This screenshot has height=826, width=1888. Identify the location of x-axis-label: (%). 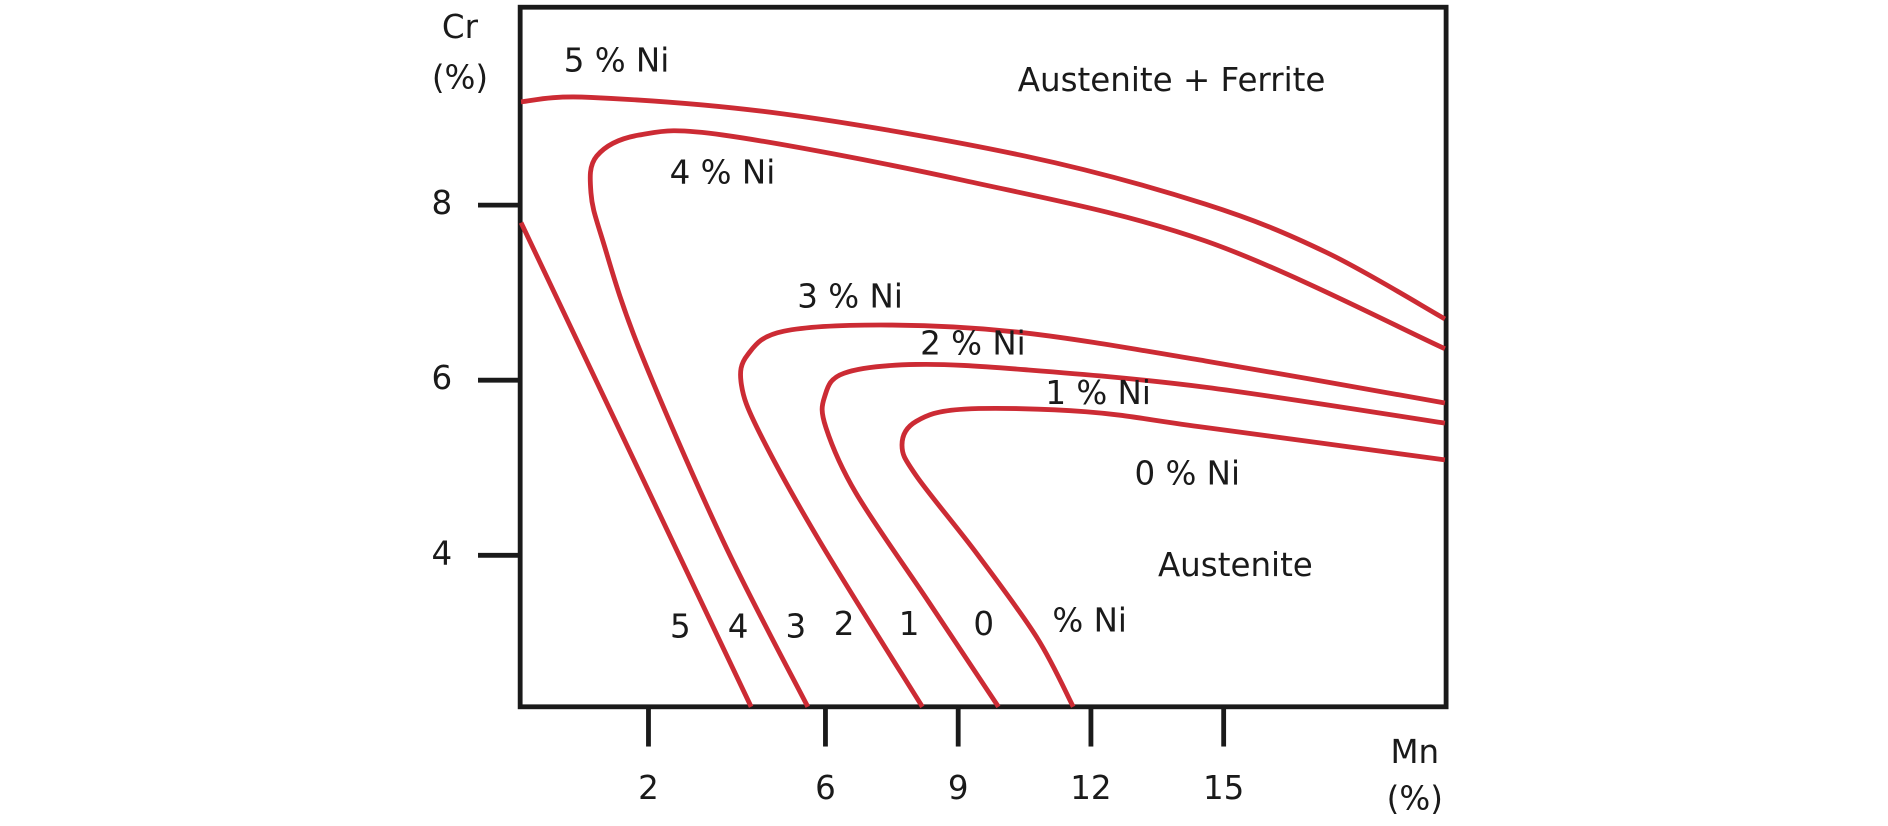
(1415, 799).